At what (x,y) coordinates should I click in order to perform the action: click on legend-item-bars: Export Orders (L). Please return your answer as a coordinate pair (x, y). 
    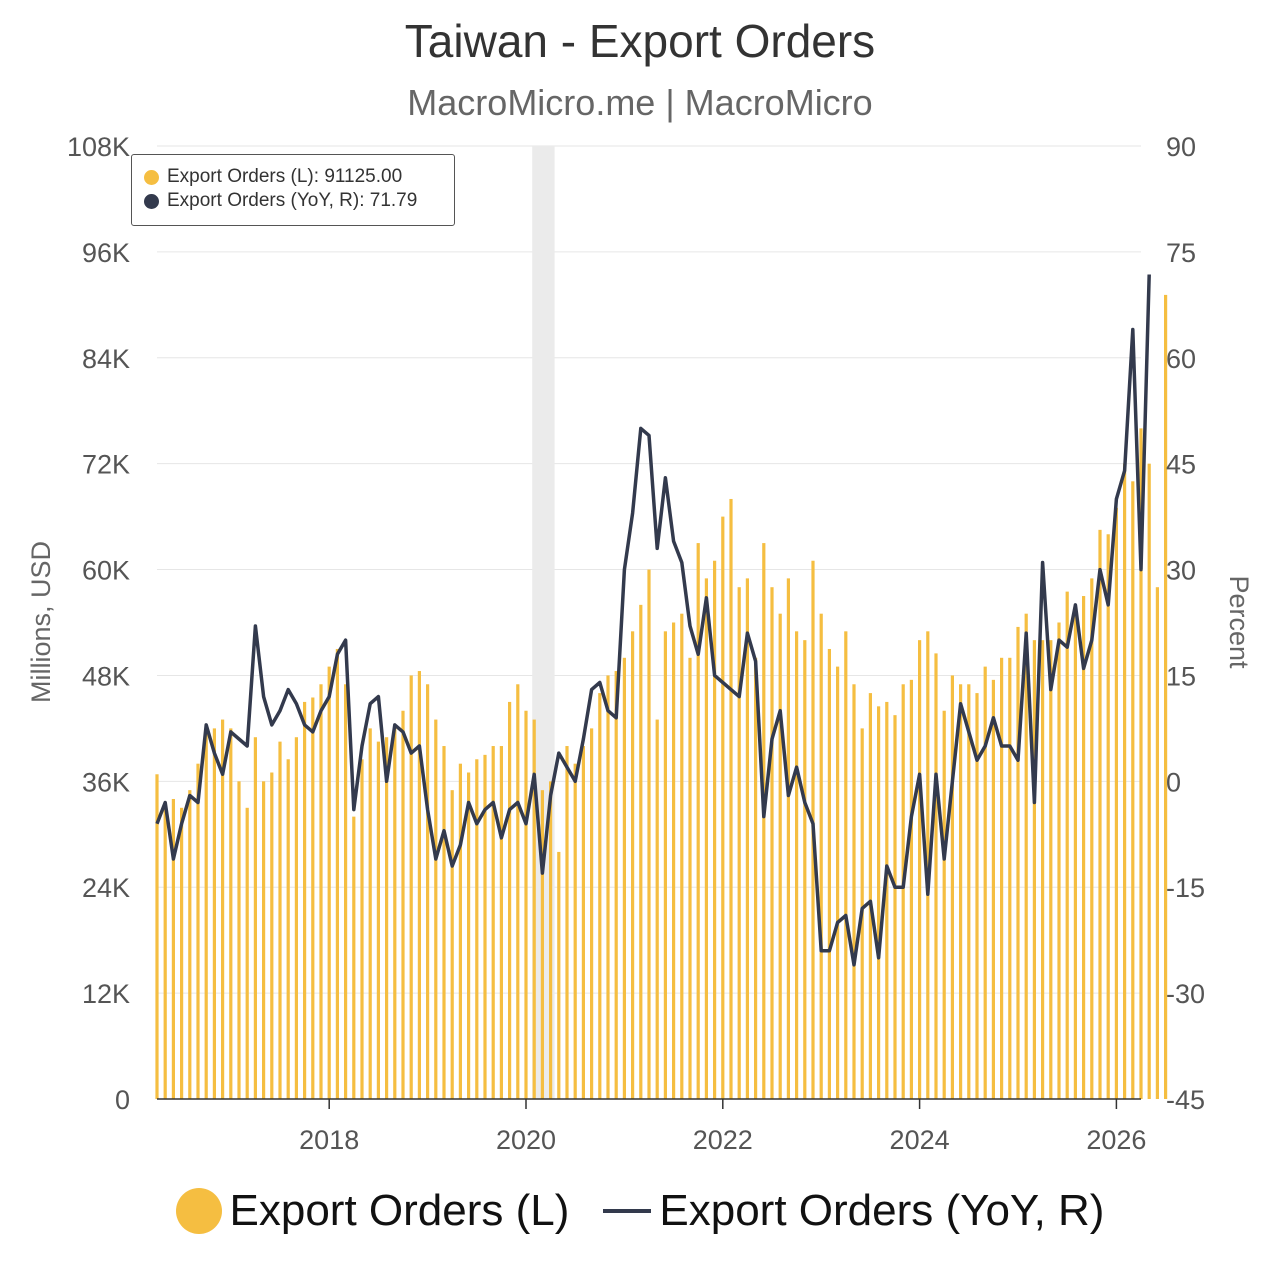
    Looking at the image, I should click on (372, 1211).